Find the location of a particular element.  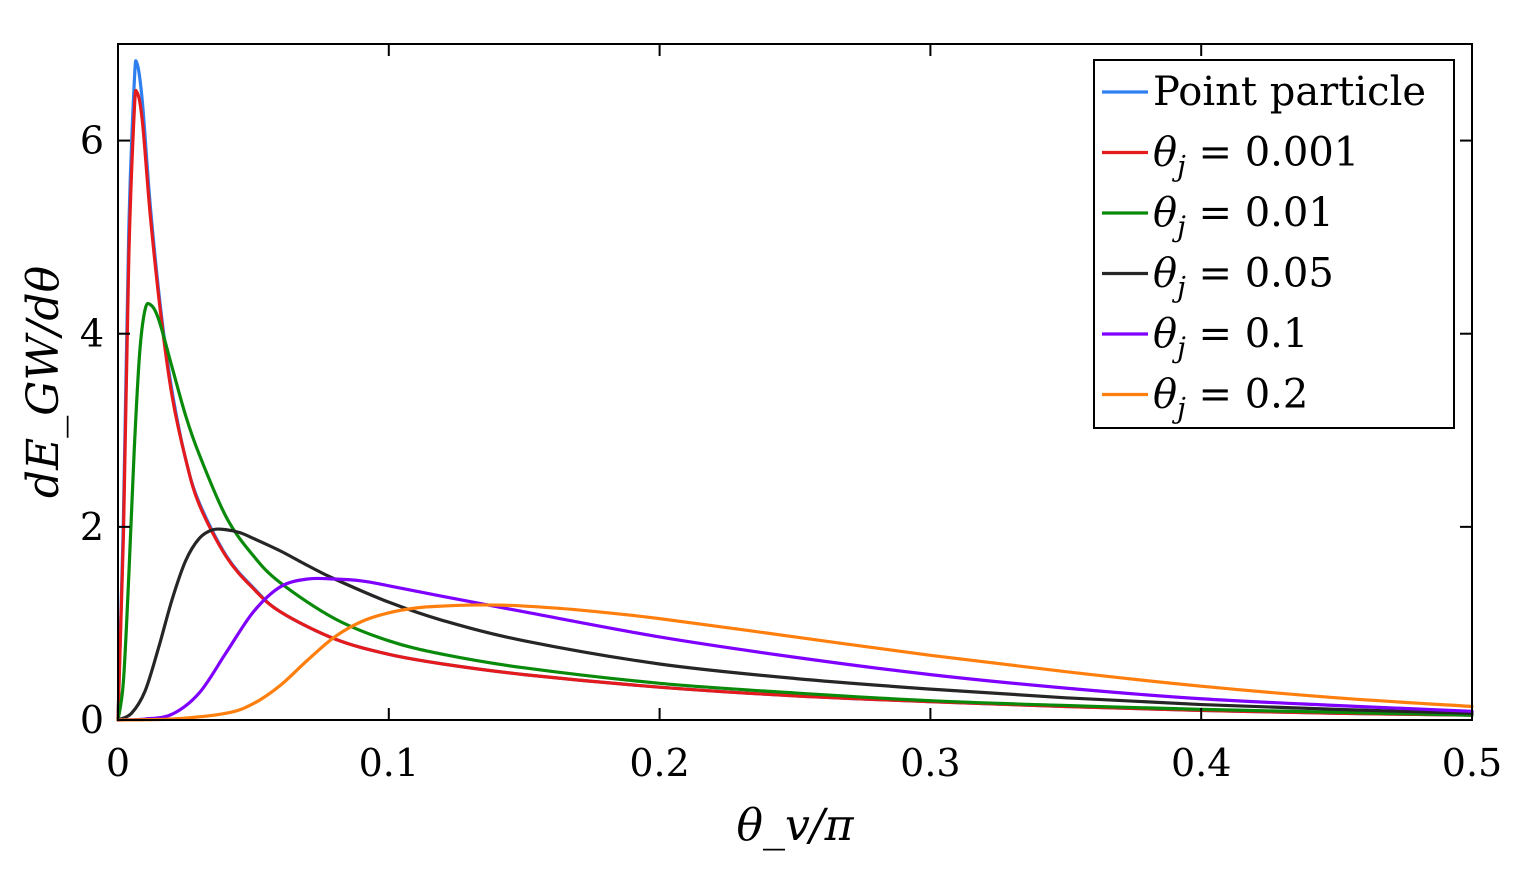

legend-label-3: θj = 0.05 is located at coordinates (1243, 277).